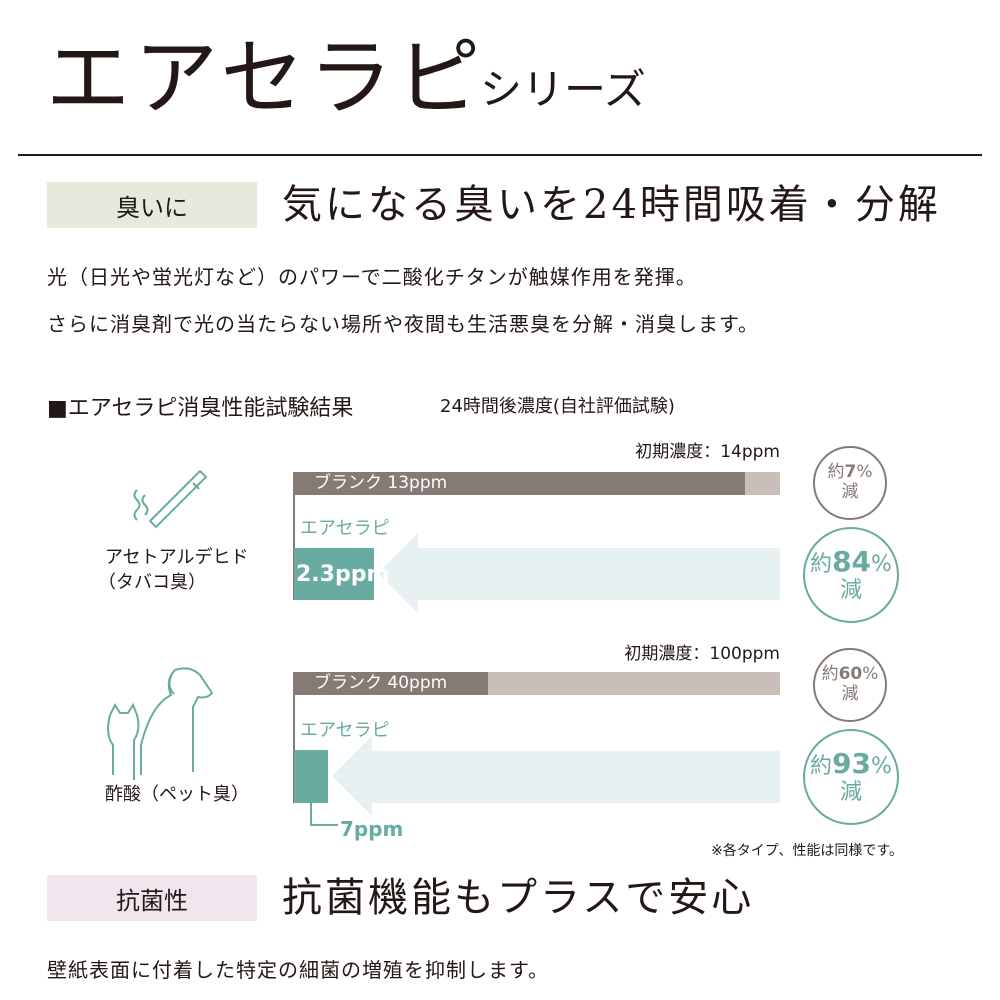 This screenshot has height=1000, width=1000. What do you see at coordinates (170, 499) in the screenshot?
I see `cigarette-icon` at bounding box center [170, 499].